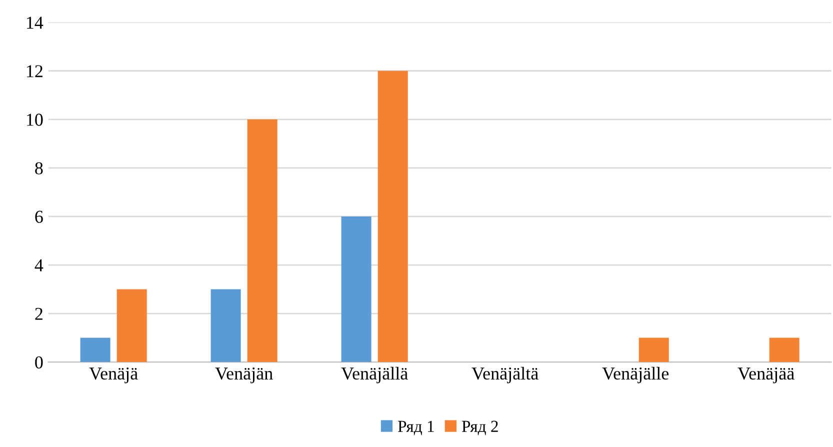 This screenshot has height=447, width=833. I want to click on y-tick-label: 2, so click(38, 314).